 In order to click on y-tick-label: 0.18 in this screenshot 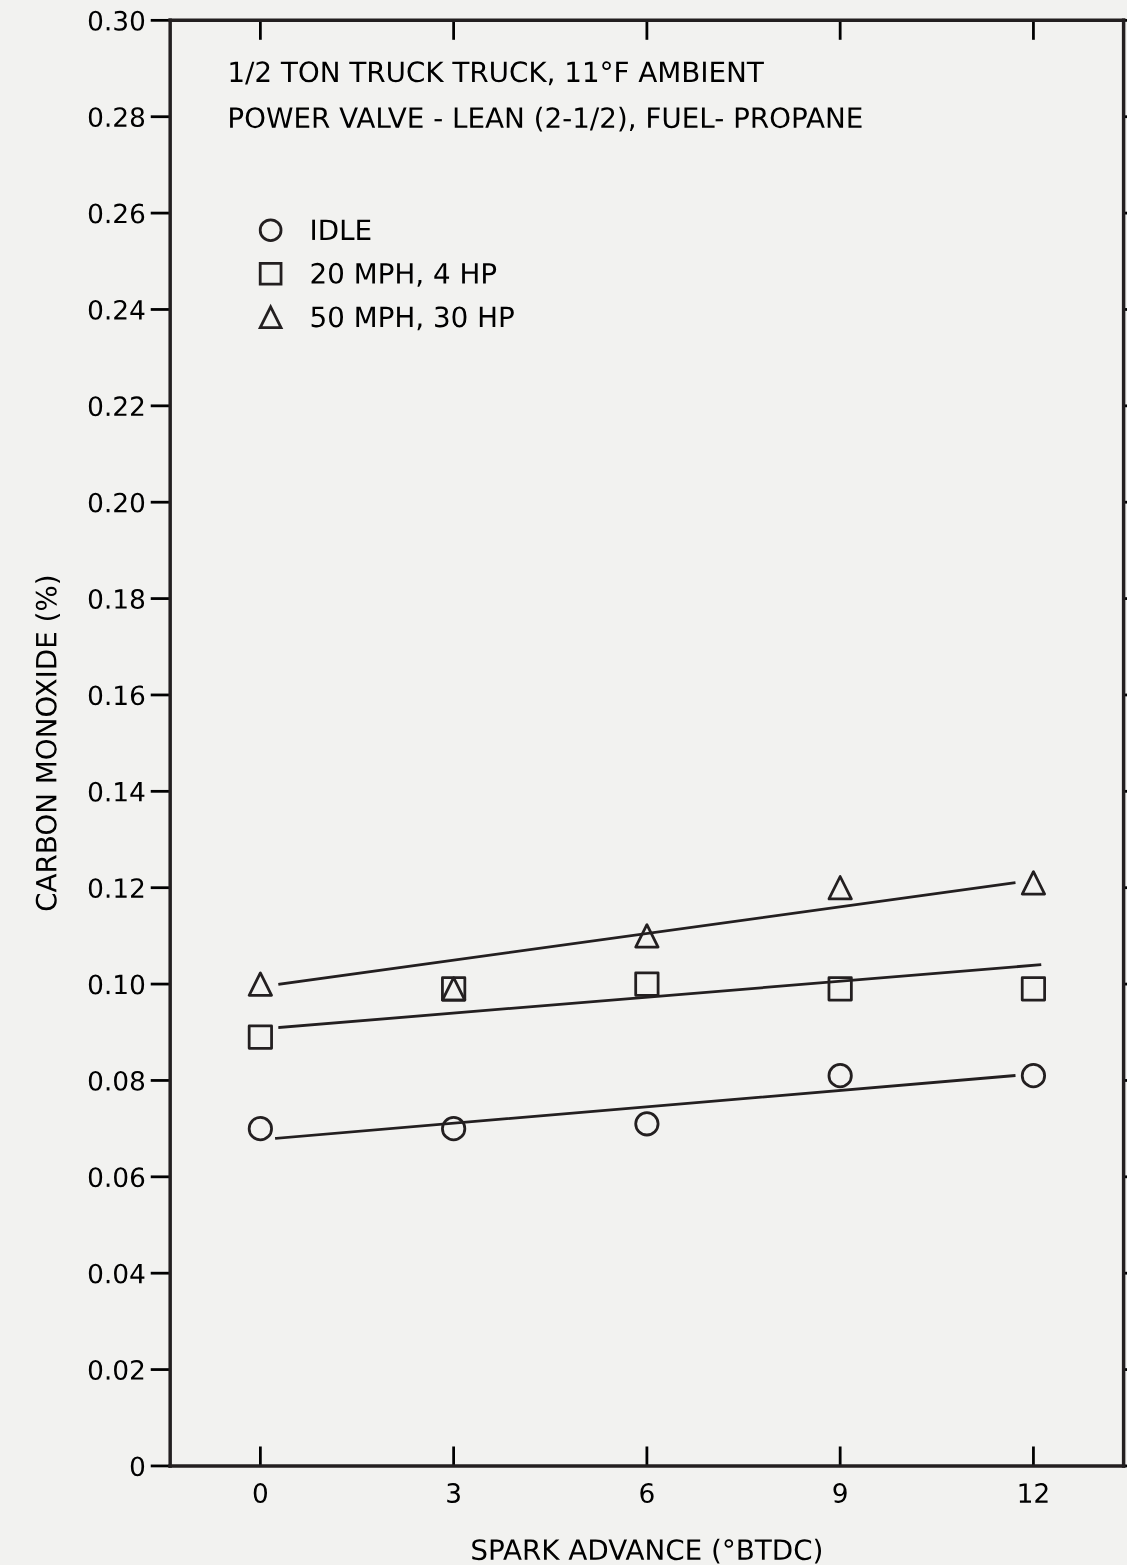, I will do `click(116, 599)`.